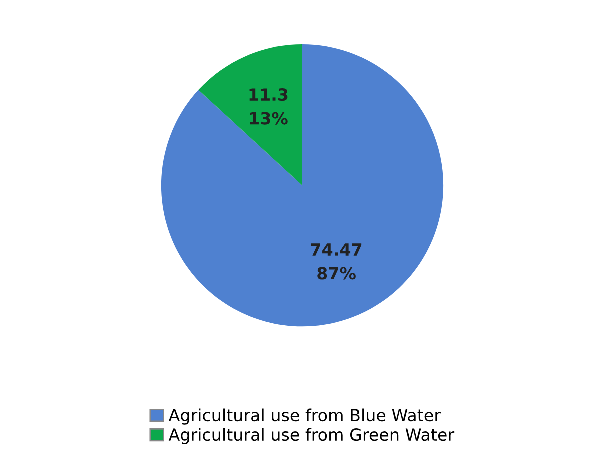 This screenshot has width=605, height=464. Describe the element at coordinates (311, 436) in the screenshot. I see `legend-label: Agricultural use from Green Water` at that location.